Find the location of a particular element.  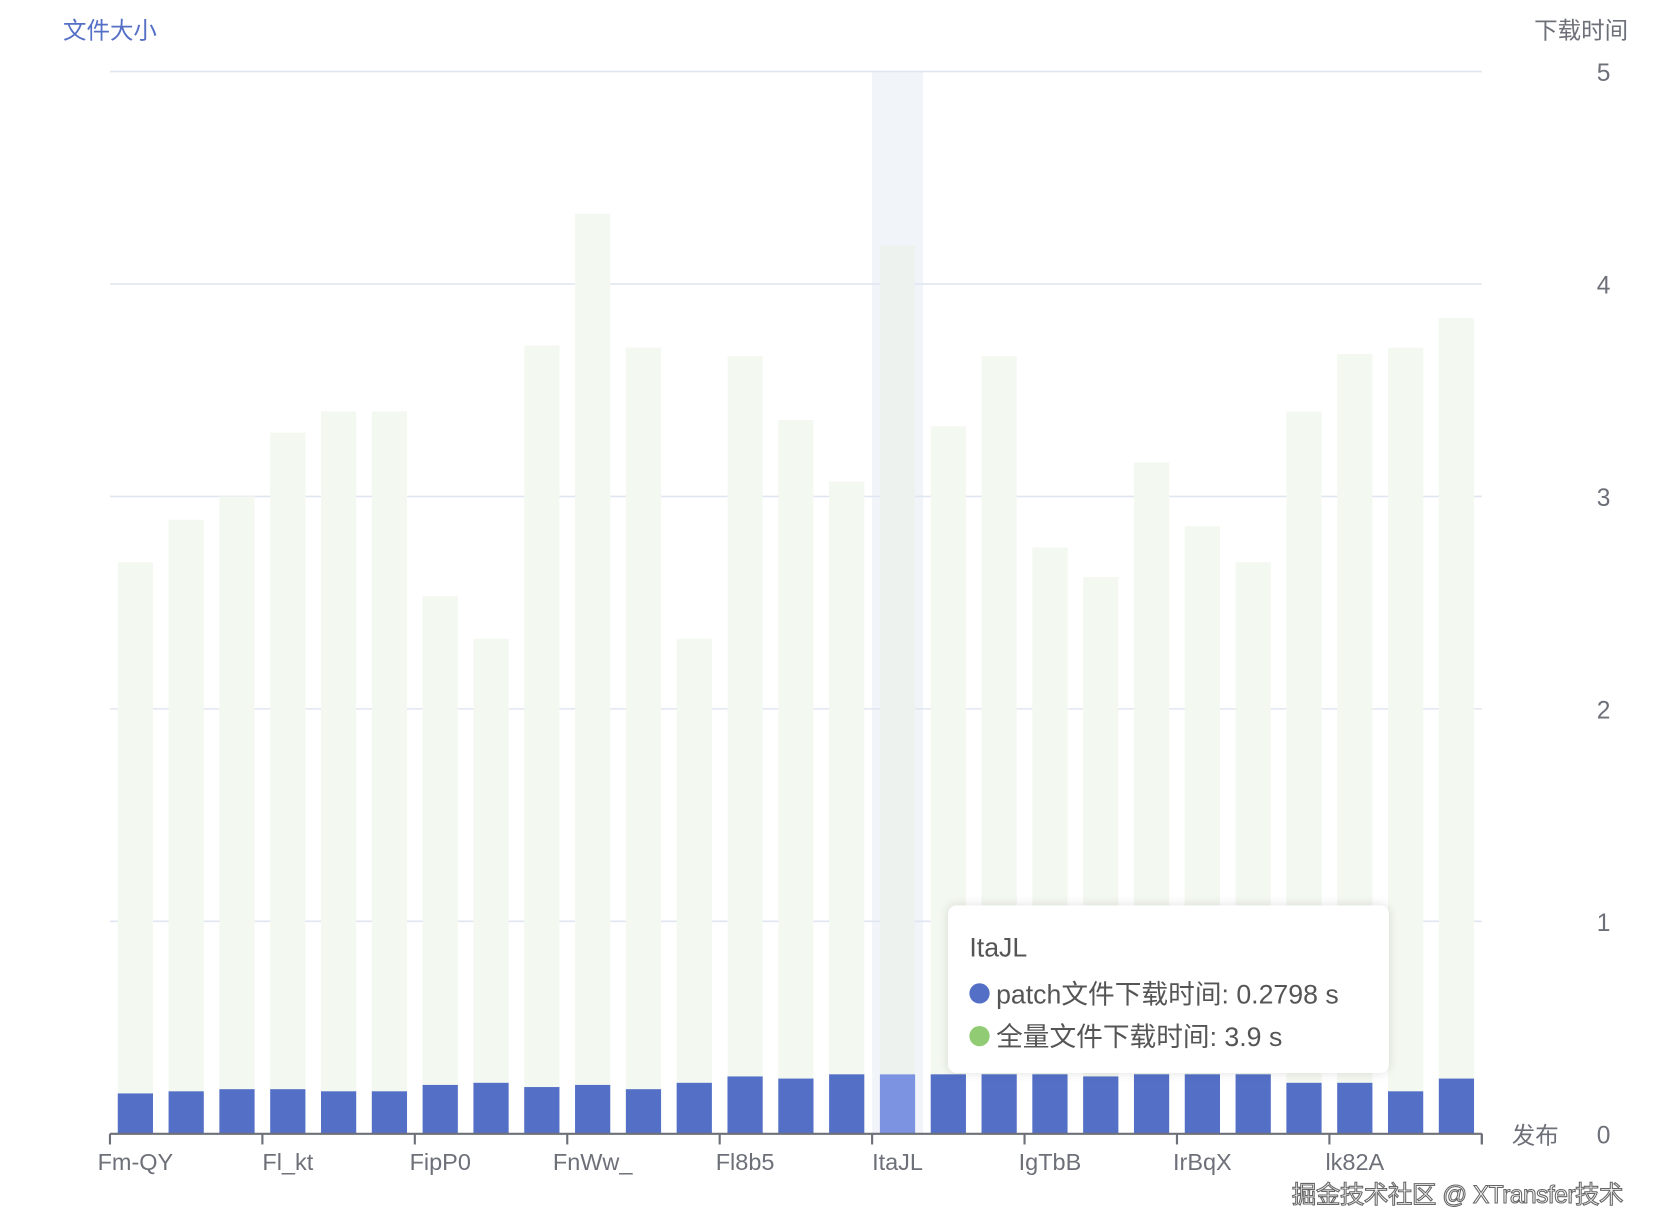

x-tick-label: FipP0 is located at coordinates (440, 1162).